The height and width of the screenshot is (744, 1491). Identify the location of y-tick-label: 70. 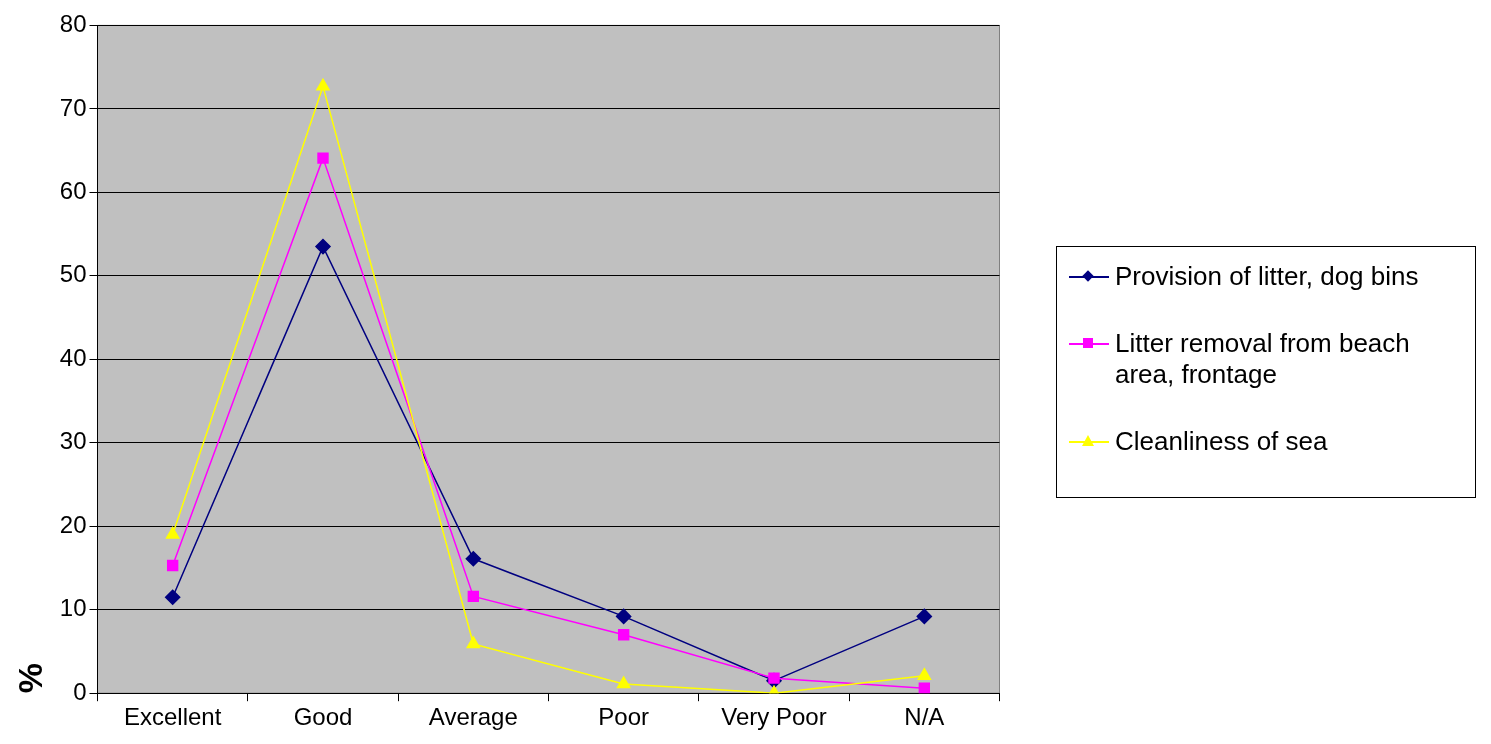
(73, 107).